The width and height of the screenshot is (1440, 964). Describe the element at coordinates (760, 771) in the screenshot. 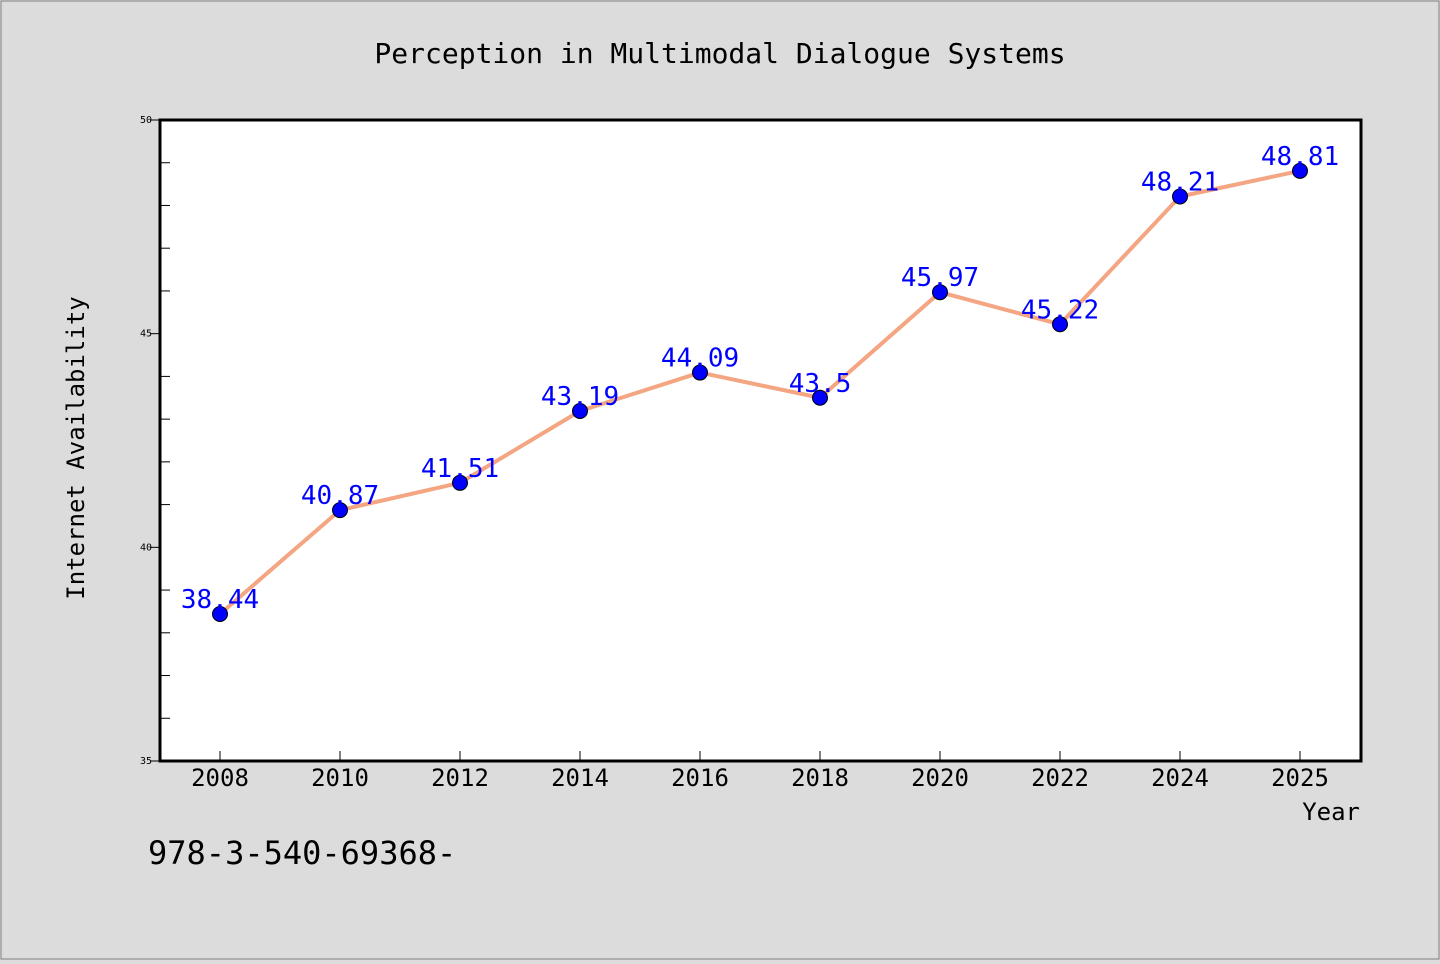

I see `x-axis: 2008 2010 2012 2014 2016 2018 2020 2022 2024 2025` at that location.